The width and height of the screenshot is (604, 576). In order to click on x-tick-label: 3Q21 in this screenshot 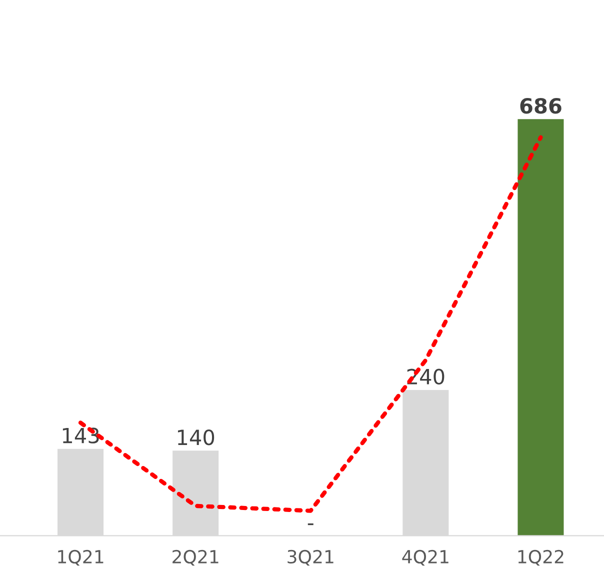, I will do `click(311, 558)`.